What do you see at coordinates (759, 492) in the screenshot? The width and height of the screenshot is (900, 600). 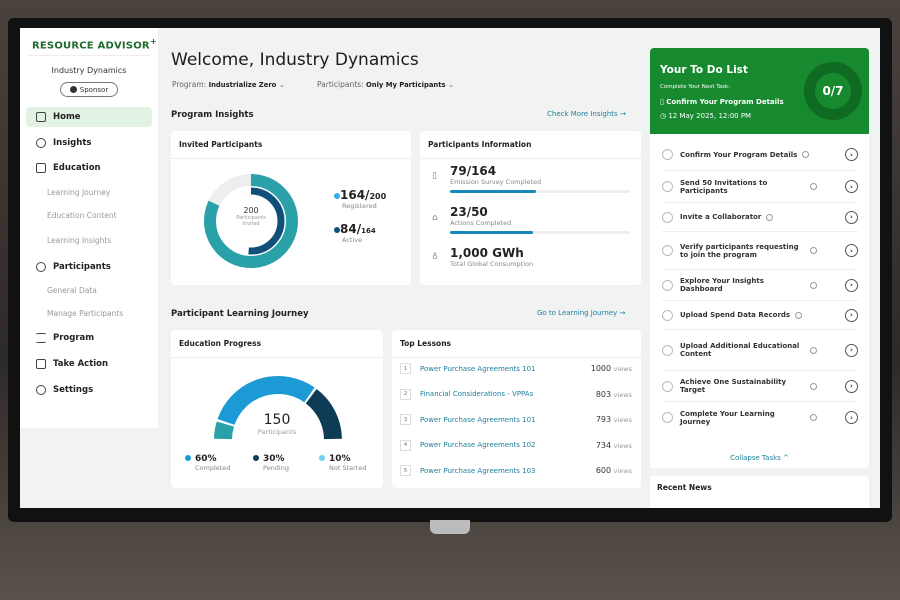 I see `recent-news-card: Recent News` at bounding box center [759, 492].